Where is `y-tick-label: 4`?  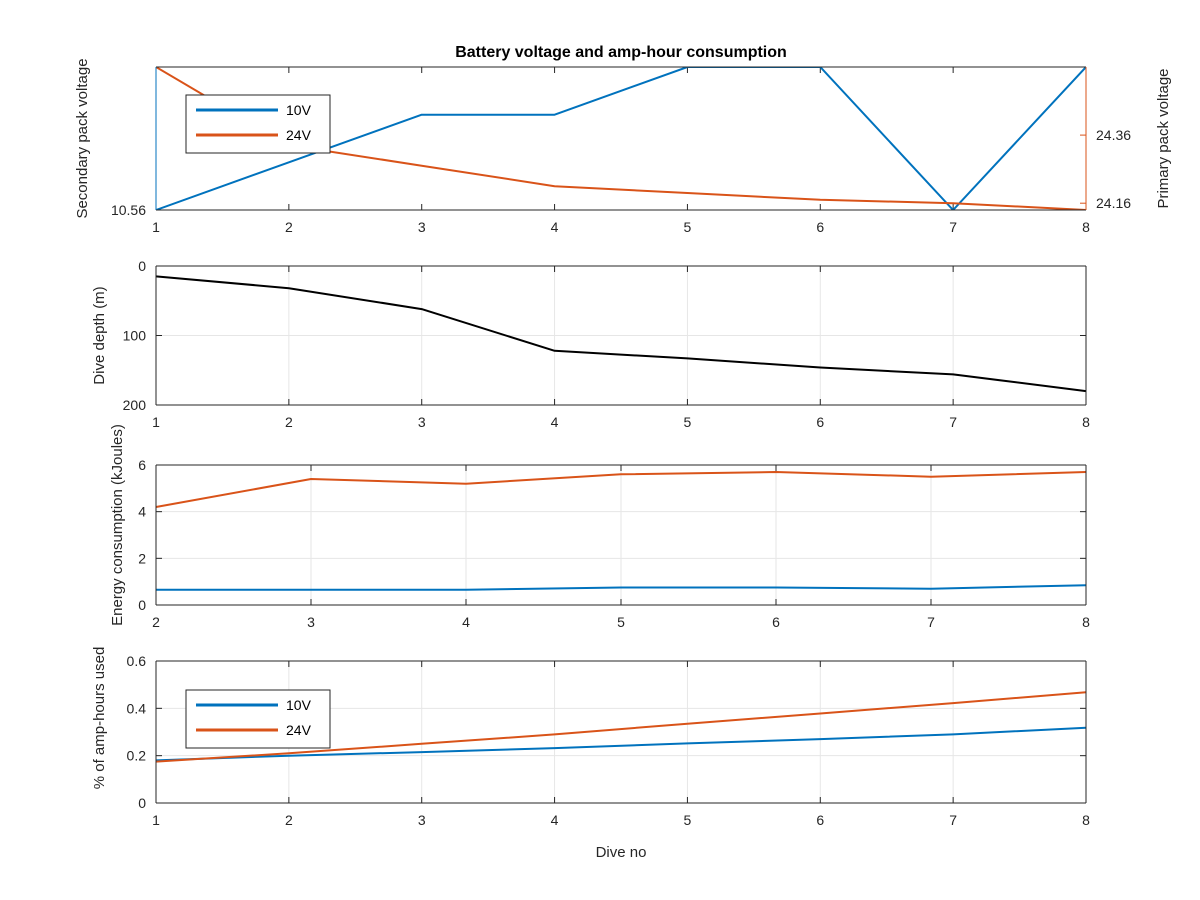
y-tick-label: 4 is located at coordinates (142, 512).